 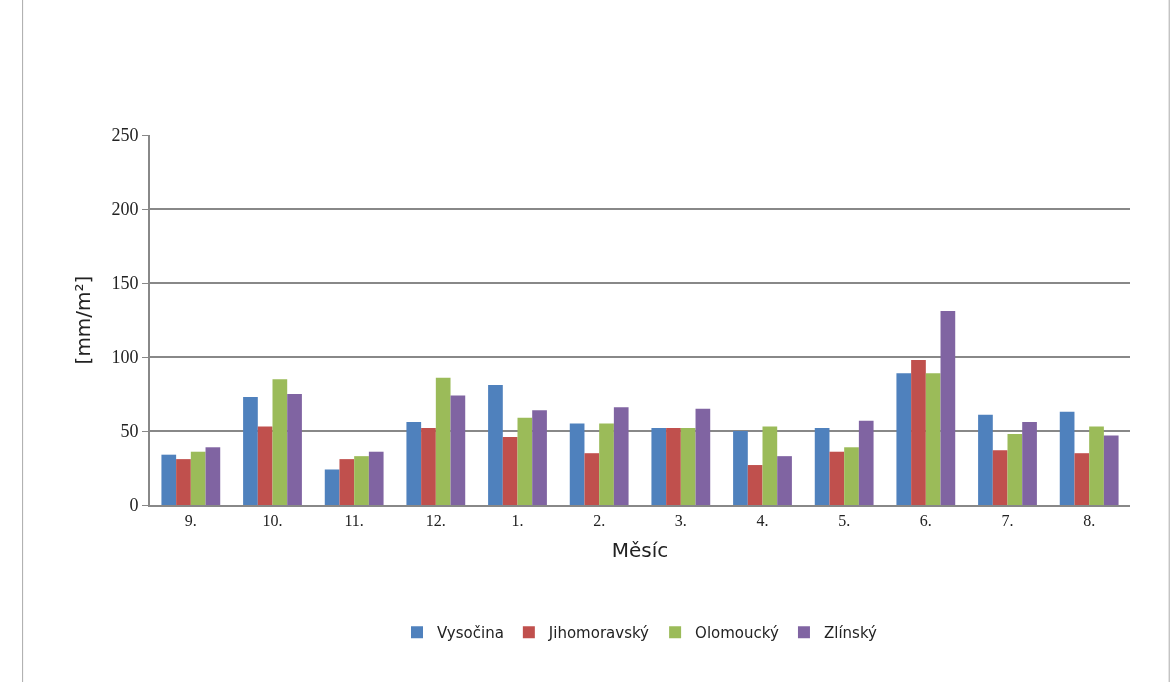 What do you see at coordinates (680, 521) in the screenshot?
I see `x-tick-label: 3.` at bounding box center [680, 521].